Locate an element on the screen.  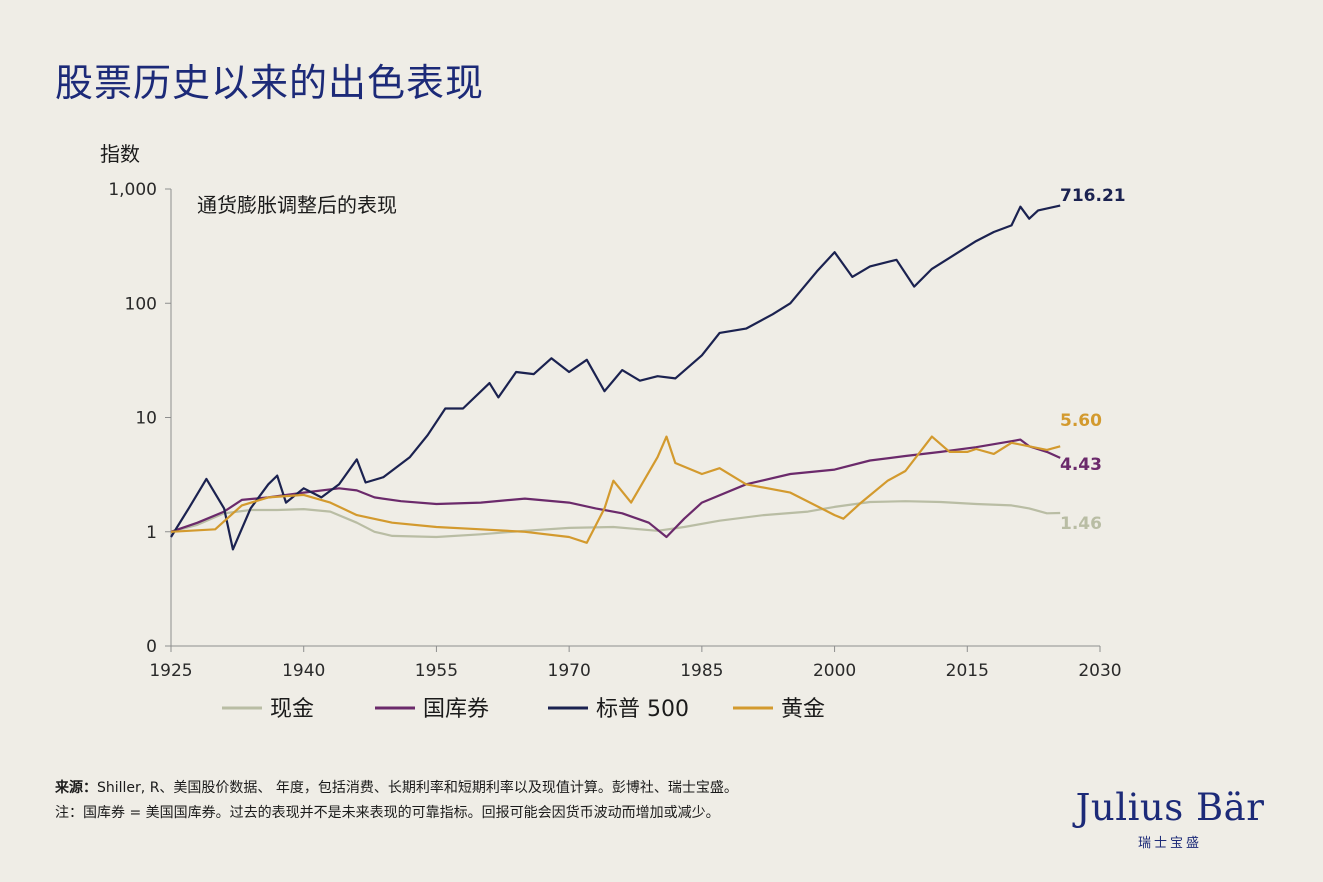
series-end-label: 716.21 is located at coordinates (1093, 196).